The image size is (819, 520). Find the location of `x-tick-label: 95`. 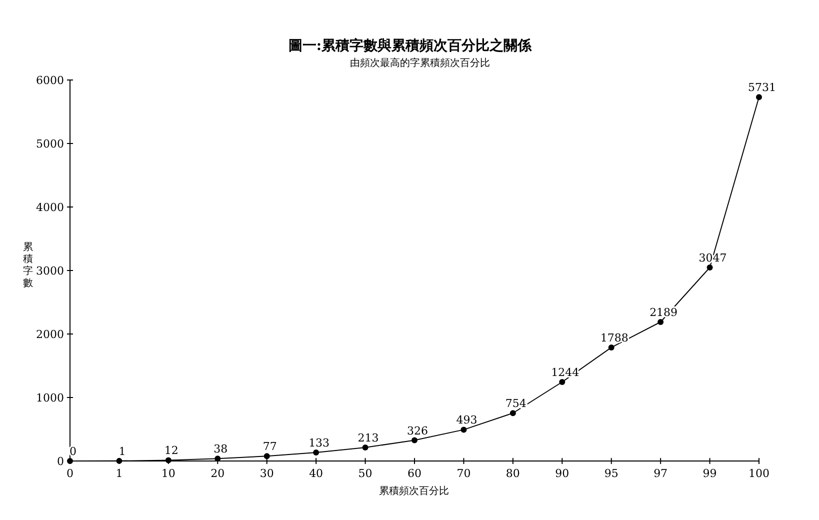

x-tick-label: 95 is located at coordinates (611, 473).